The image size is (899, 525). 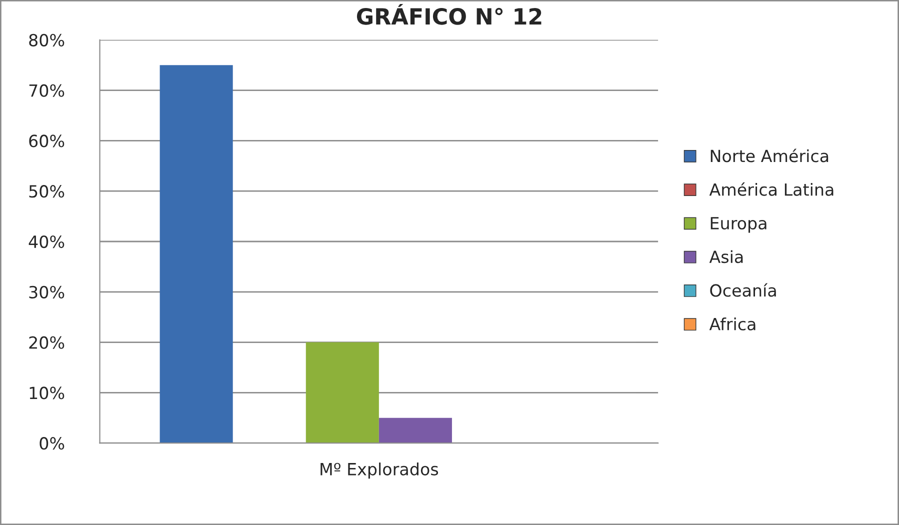 I want to click on legend-label: Europa, so click(x=738, y=225).